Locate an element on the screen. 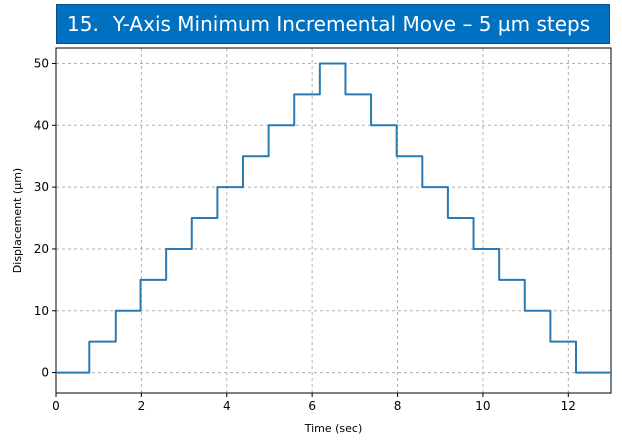 This screenshot has width=622, height=448. y-axis-label: Displacement (µm) is located at coordinates (17, 220).